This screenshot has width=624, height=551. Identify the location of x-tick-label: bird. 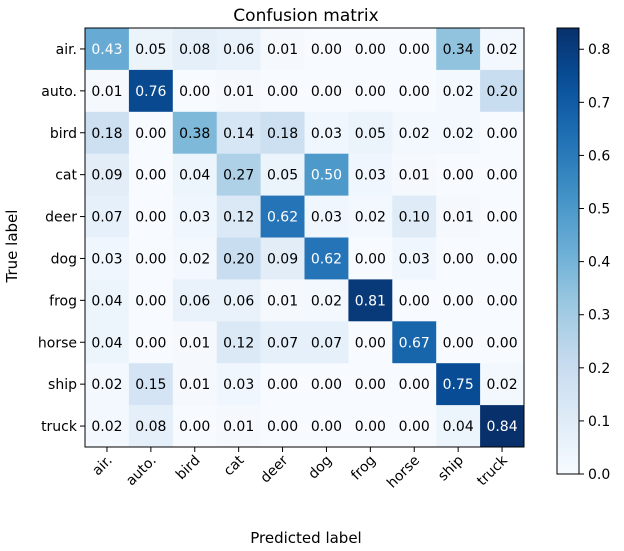
(188, 468).